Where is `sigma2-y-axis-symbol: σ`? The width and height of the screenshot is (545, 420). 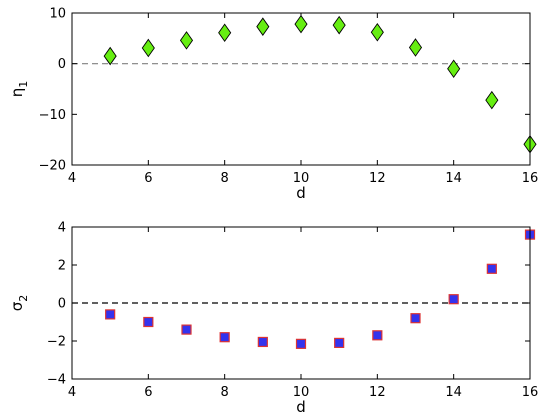 sigma2-y-axis-symbol: σ is located at coordinates (17, 306).